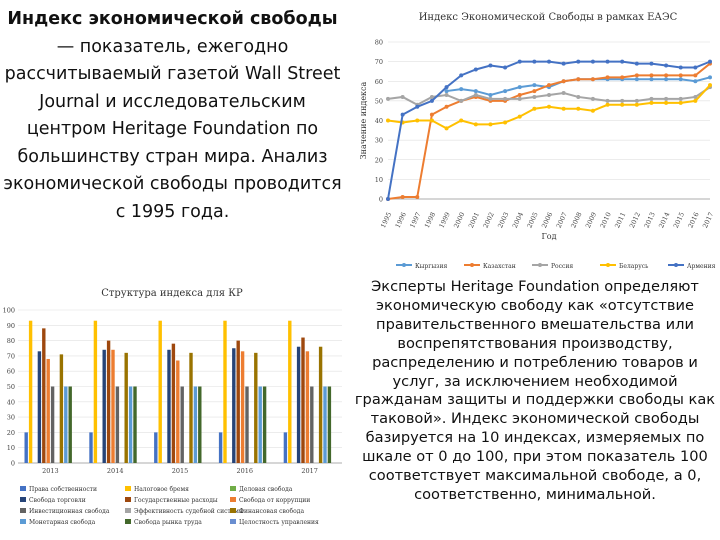 This screenshot has width=720, height=540. What do you see at coordinates (161, 489) in the screenshot?
I see `legend-label: Налоговое бремя` at bounding box center [161, 489].